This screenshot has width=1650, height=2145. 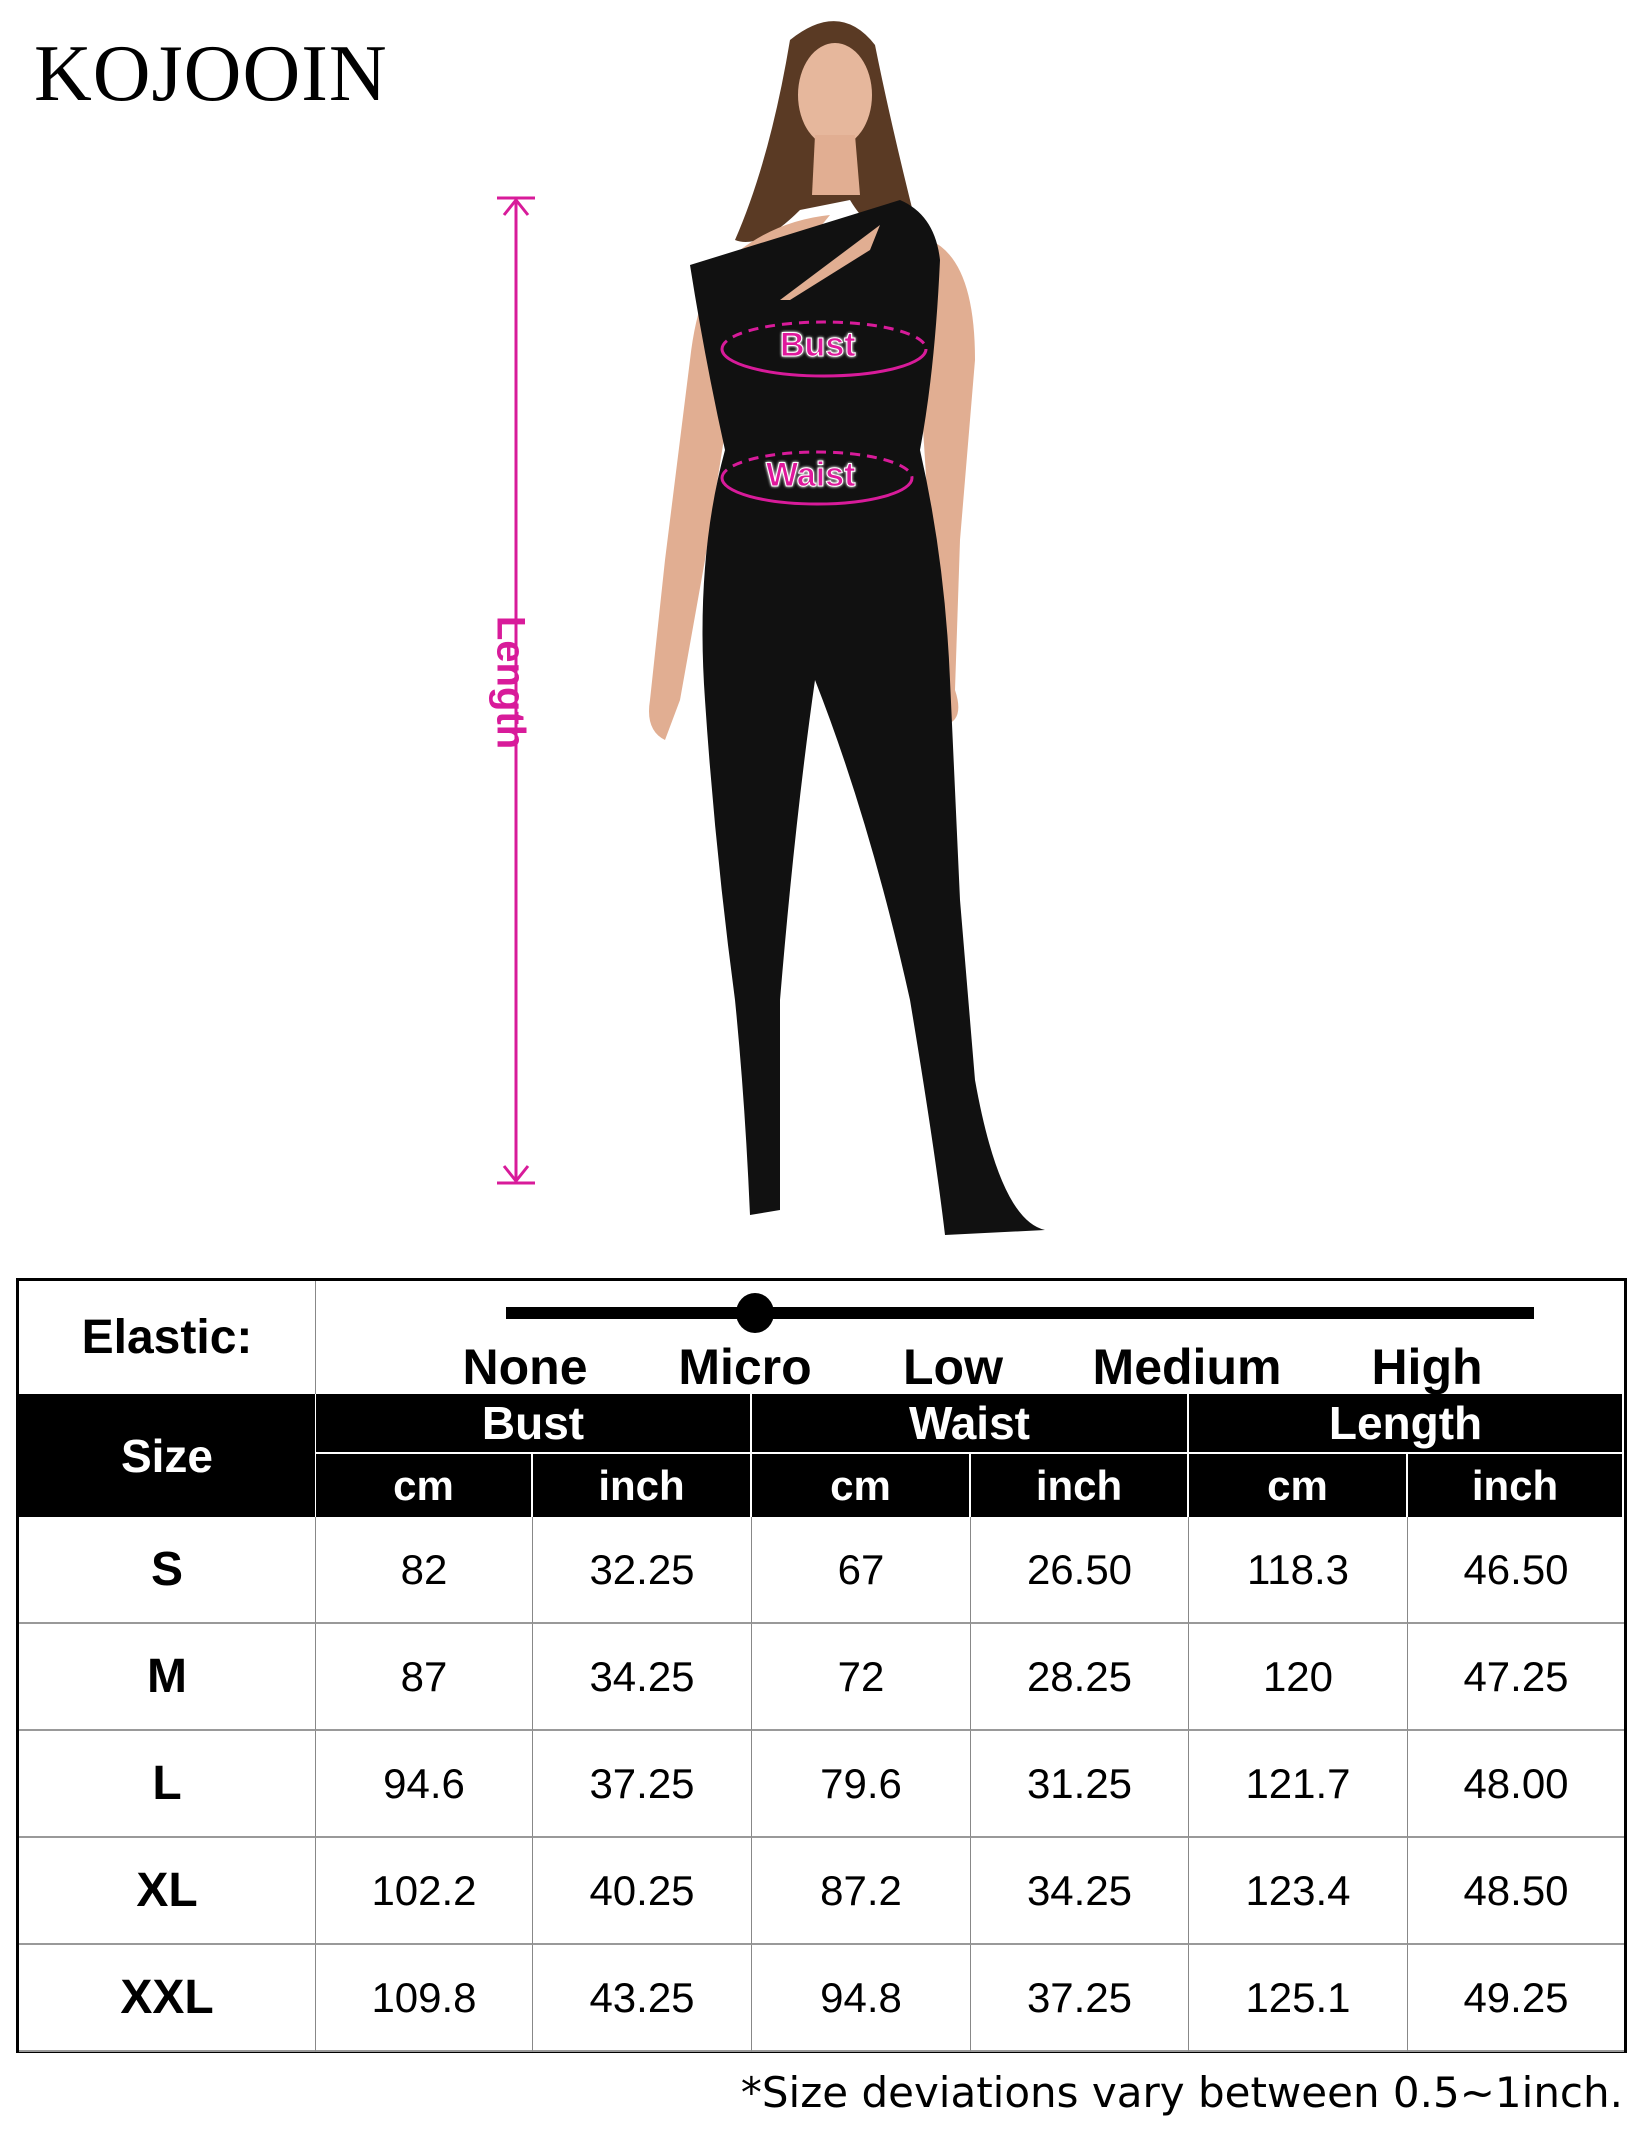 What do you see at coordinates (861, 1784) in the screenshot?
I see `table-cell: 79.6` at bounding box center [861, 1784].